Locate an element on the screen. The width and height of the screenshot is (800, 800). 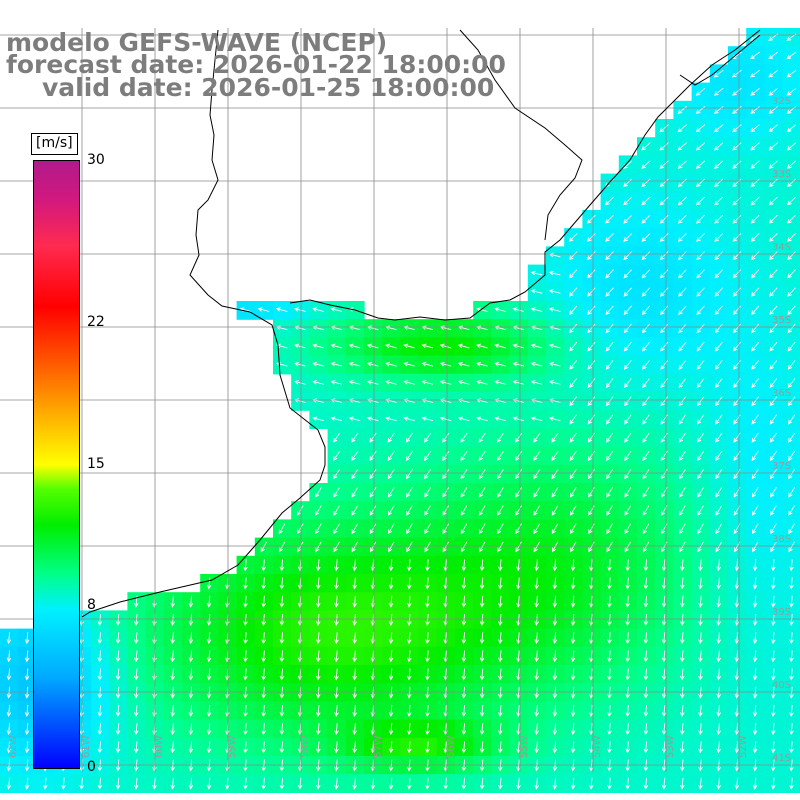
map-title-model: modelo GEFS-WAVE (NCEP) is located at coordinates (197, 42).